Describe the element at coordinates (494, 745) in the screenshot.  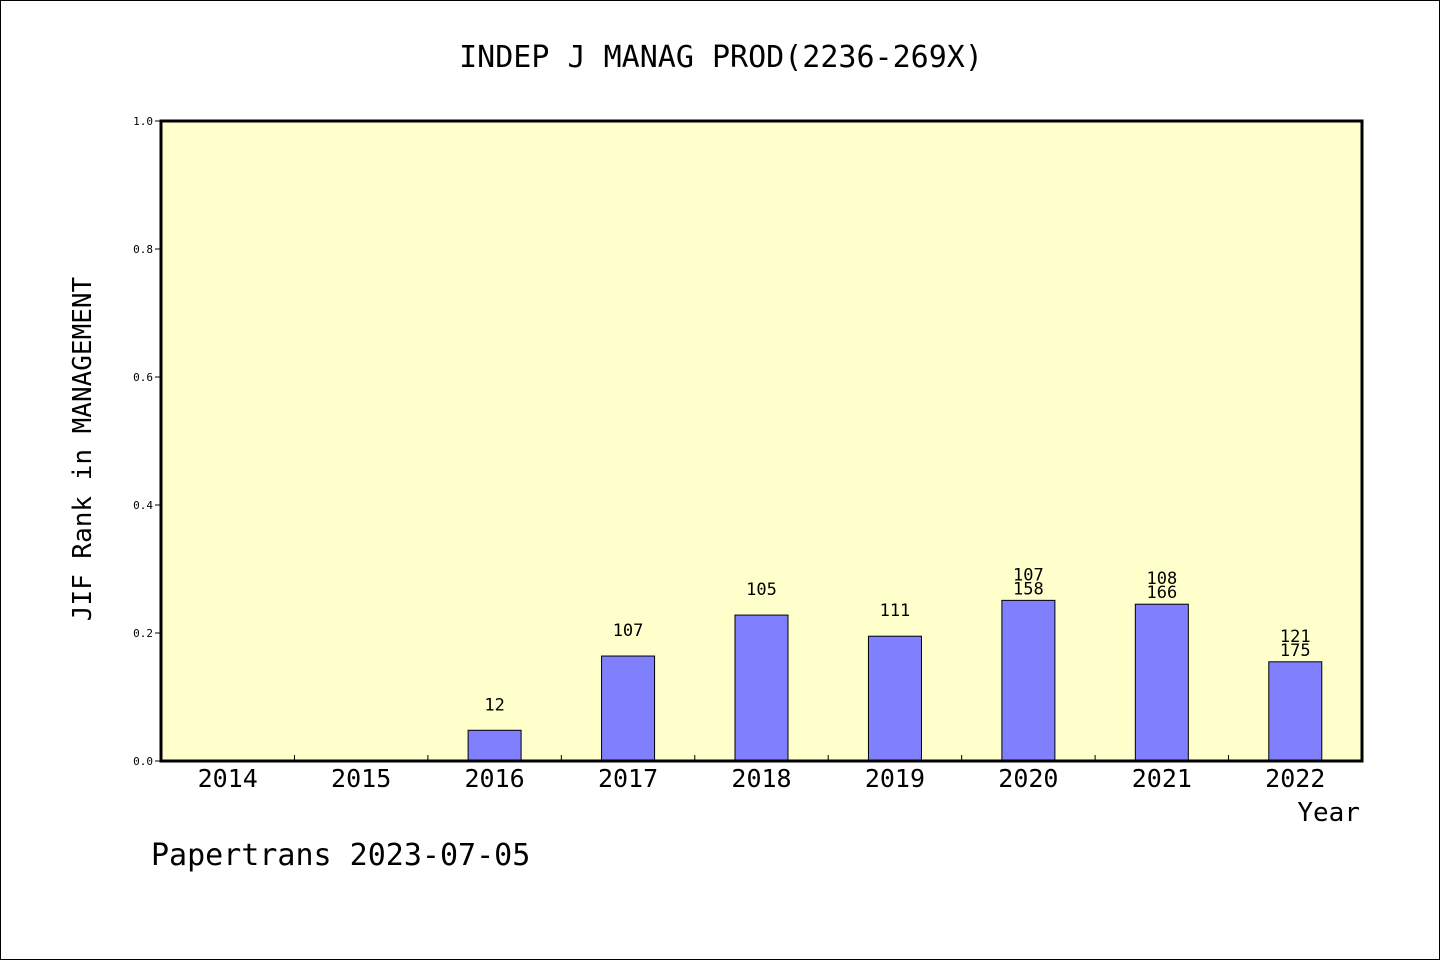
I see `bar-2016` at that location.